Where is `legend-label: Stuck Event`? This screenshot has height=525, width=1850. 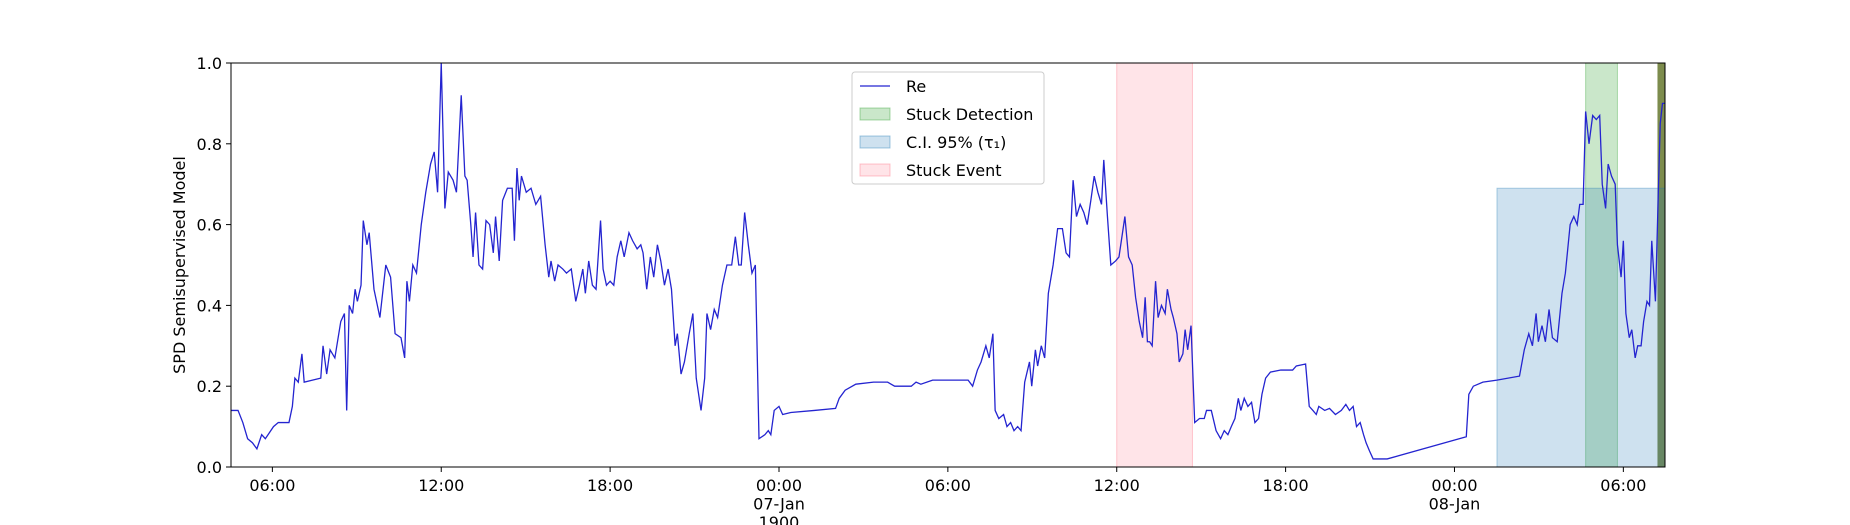
legend-label: Stuck Event is located at coordinates (954, 170).